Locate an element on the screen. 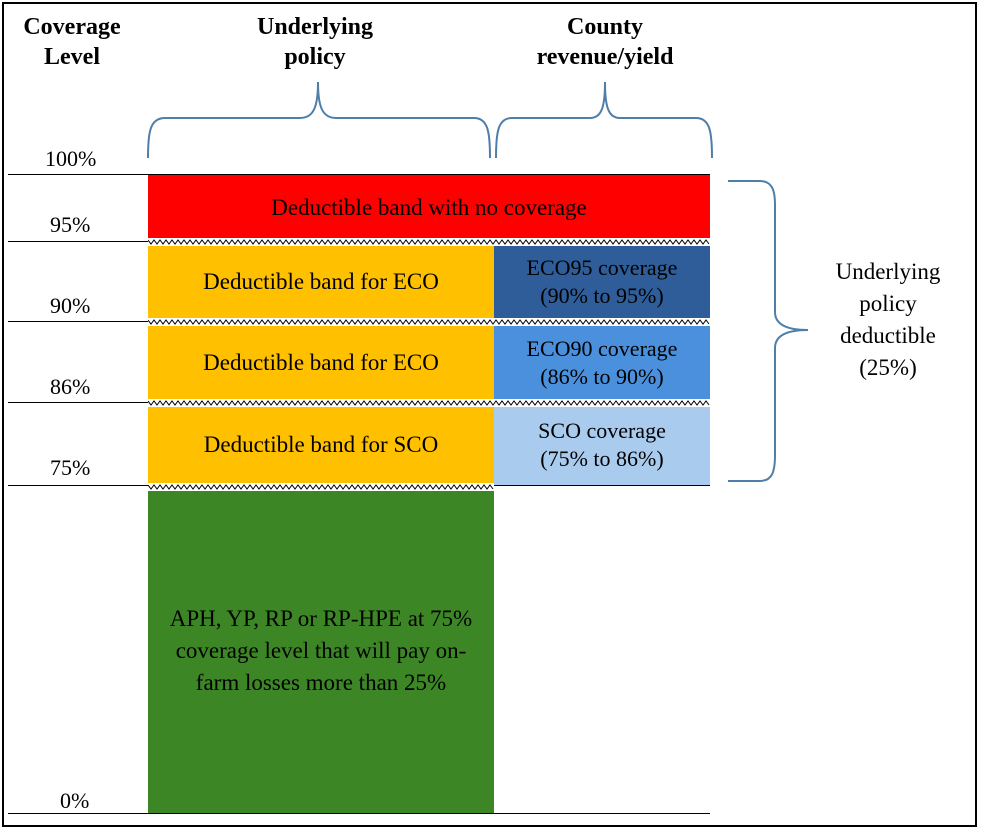  band-eco95-coverage: ECO95 coverage (90% to 95%) is located at coordinates (602, 282).